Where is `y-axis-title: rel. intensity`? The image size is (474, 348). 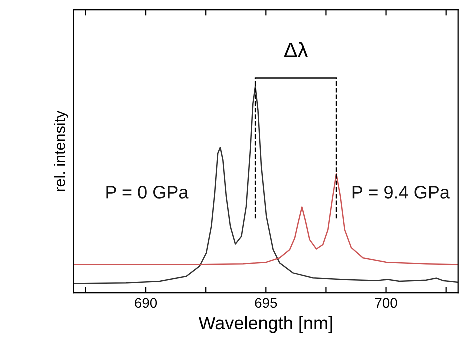
y-axis-title: rel. intensity is located at coordinates (61, 151).